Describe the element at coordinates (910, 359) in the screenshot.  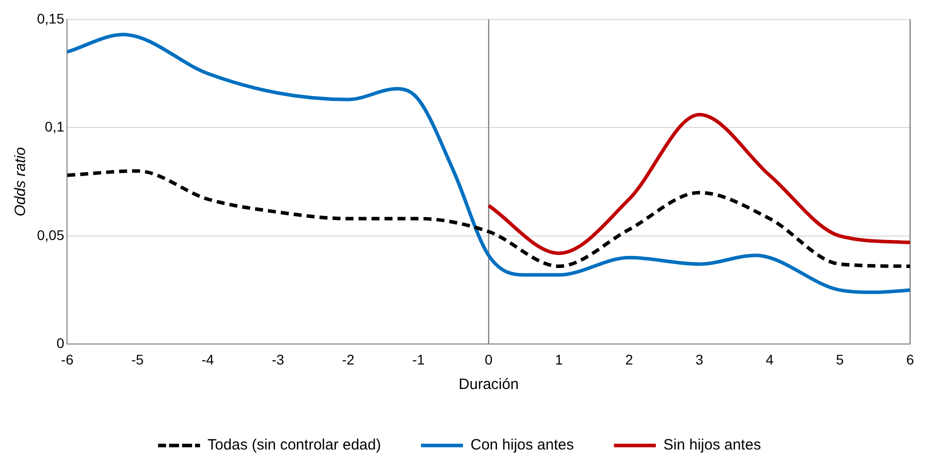
I see `x-tick-label: 6` at that location.